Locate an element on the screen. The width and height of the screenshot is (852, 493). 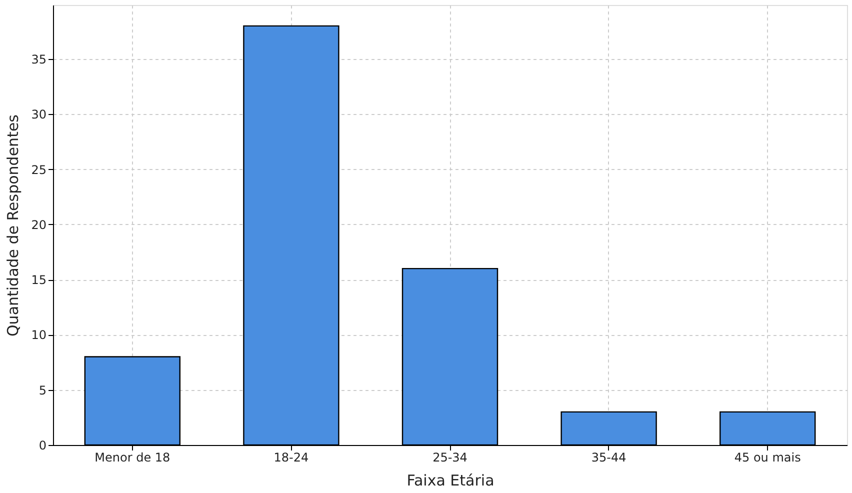
x-tick-label: 35-44 is located at coordinates (608, 457).